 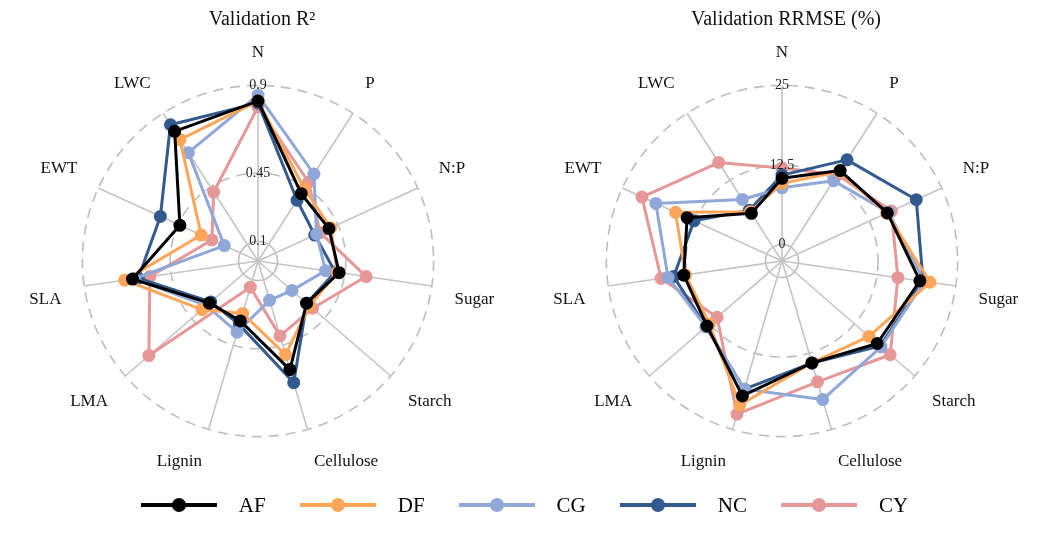 What do you see at coordinates (782, 85) in the screenshot?
I see `y-tick-label: 25` at bounding box center [782, 85].